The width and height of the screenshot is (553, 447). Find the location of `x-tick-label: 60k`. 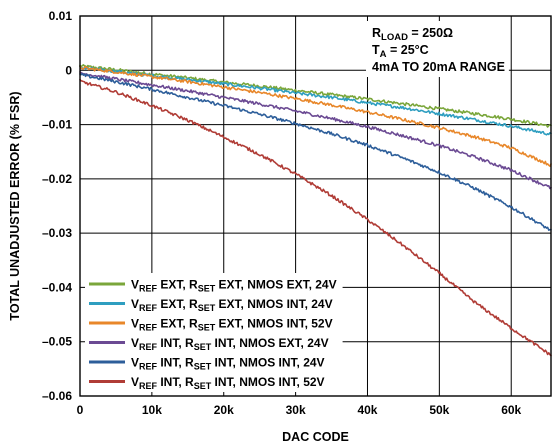

x-tick-label: 60k is located at coordinates (511, 410).